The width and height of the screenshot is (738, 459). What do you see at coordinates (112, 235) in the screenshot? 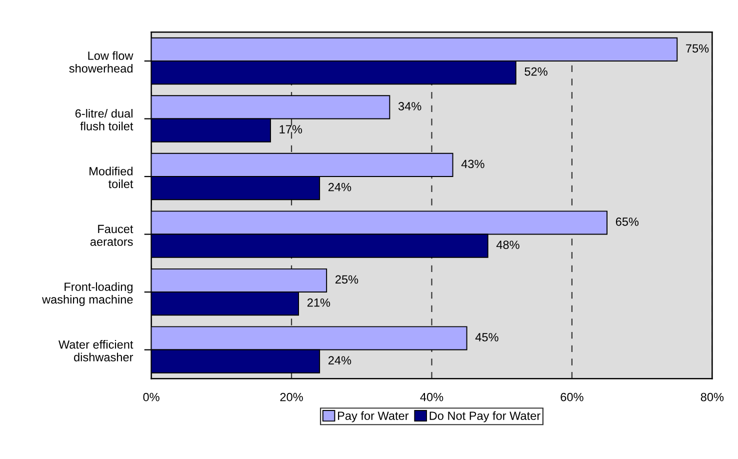
I see `y-tick-label: Faucet aerators` at bounding box center [112, 235].